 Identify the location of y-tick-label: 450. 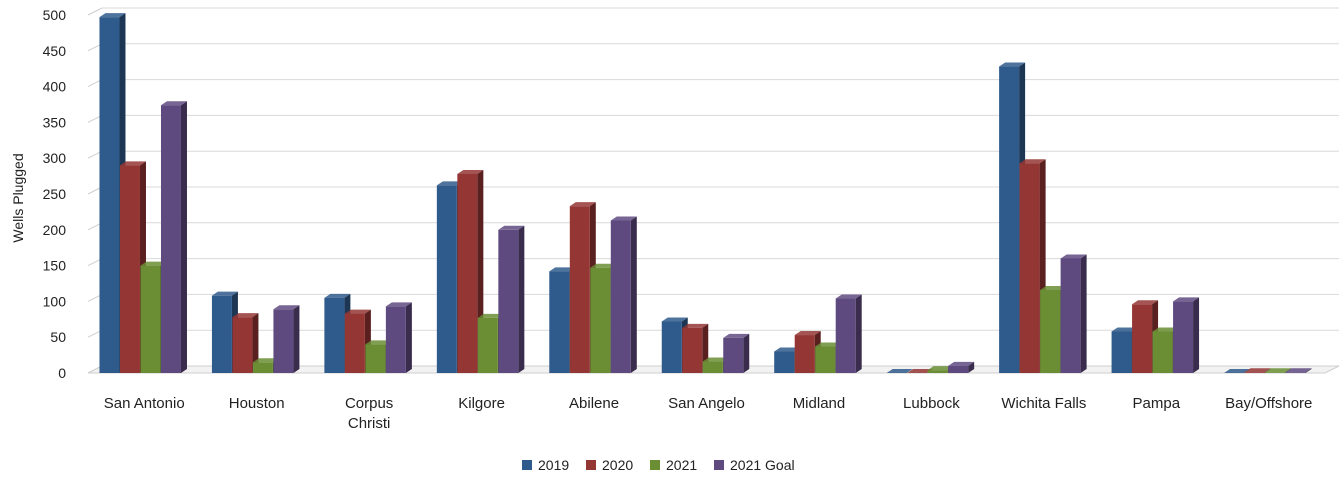
(55, 51).